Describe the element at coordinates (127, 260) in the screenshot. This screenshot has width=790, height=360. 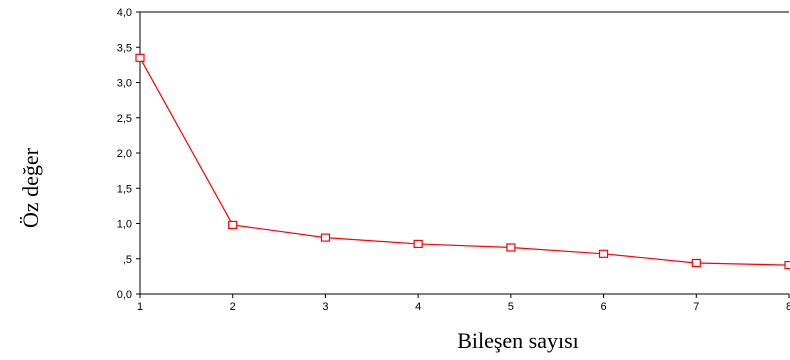
I see `y-tick-label: ,5` at that location.